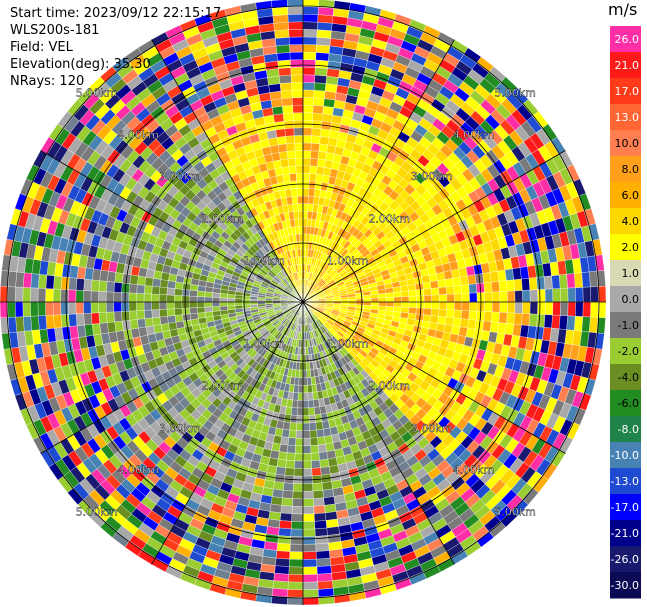 The width and height of the screenshot is (647, 607). Describe the element at coordinates (474, 134) in the screenshot. I see `range-label: 4.00km` at that location.